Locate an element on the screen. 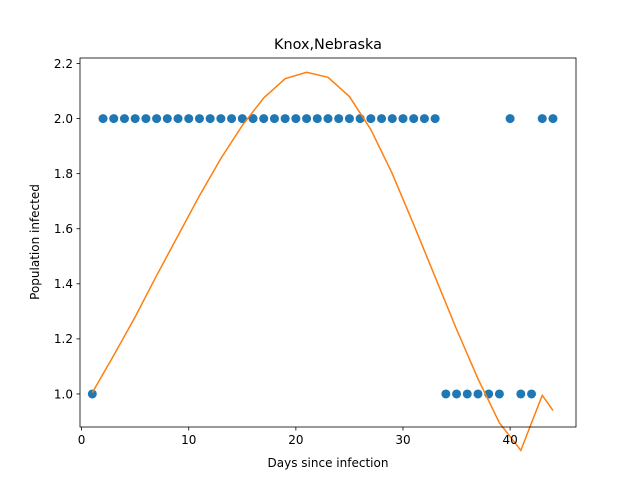  x-tick-label: 30 is located at coordinates (402, 440).